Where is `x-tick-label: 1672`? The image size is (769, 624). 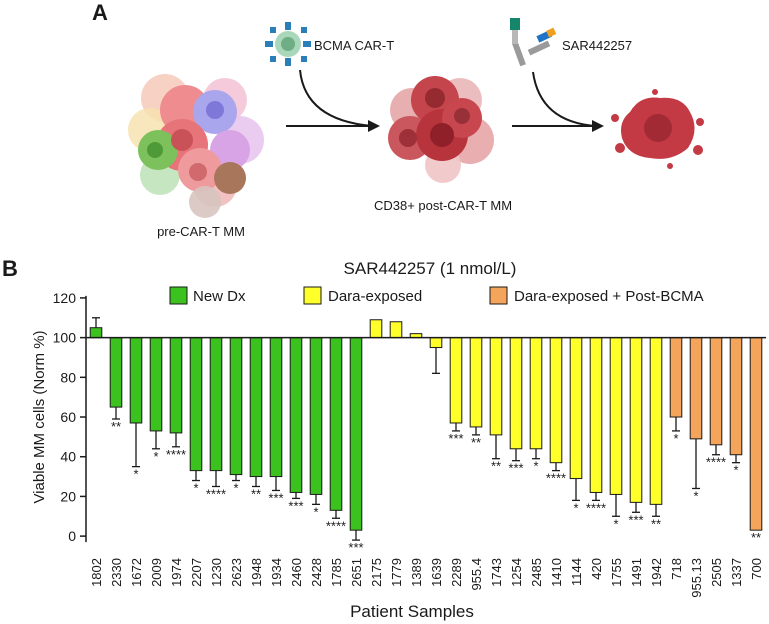 x-tick-label: 1672 is located at coordinates (136, 572).